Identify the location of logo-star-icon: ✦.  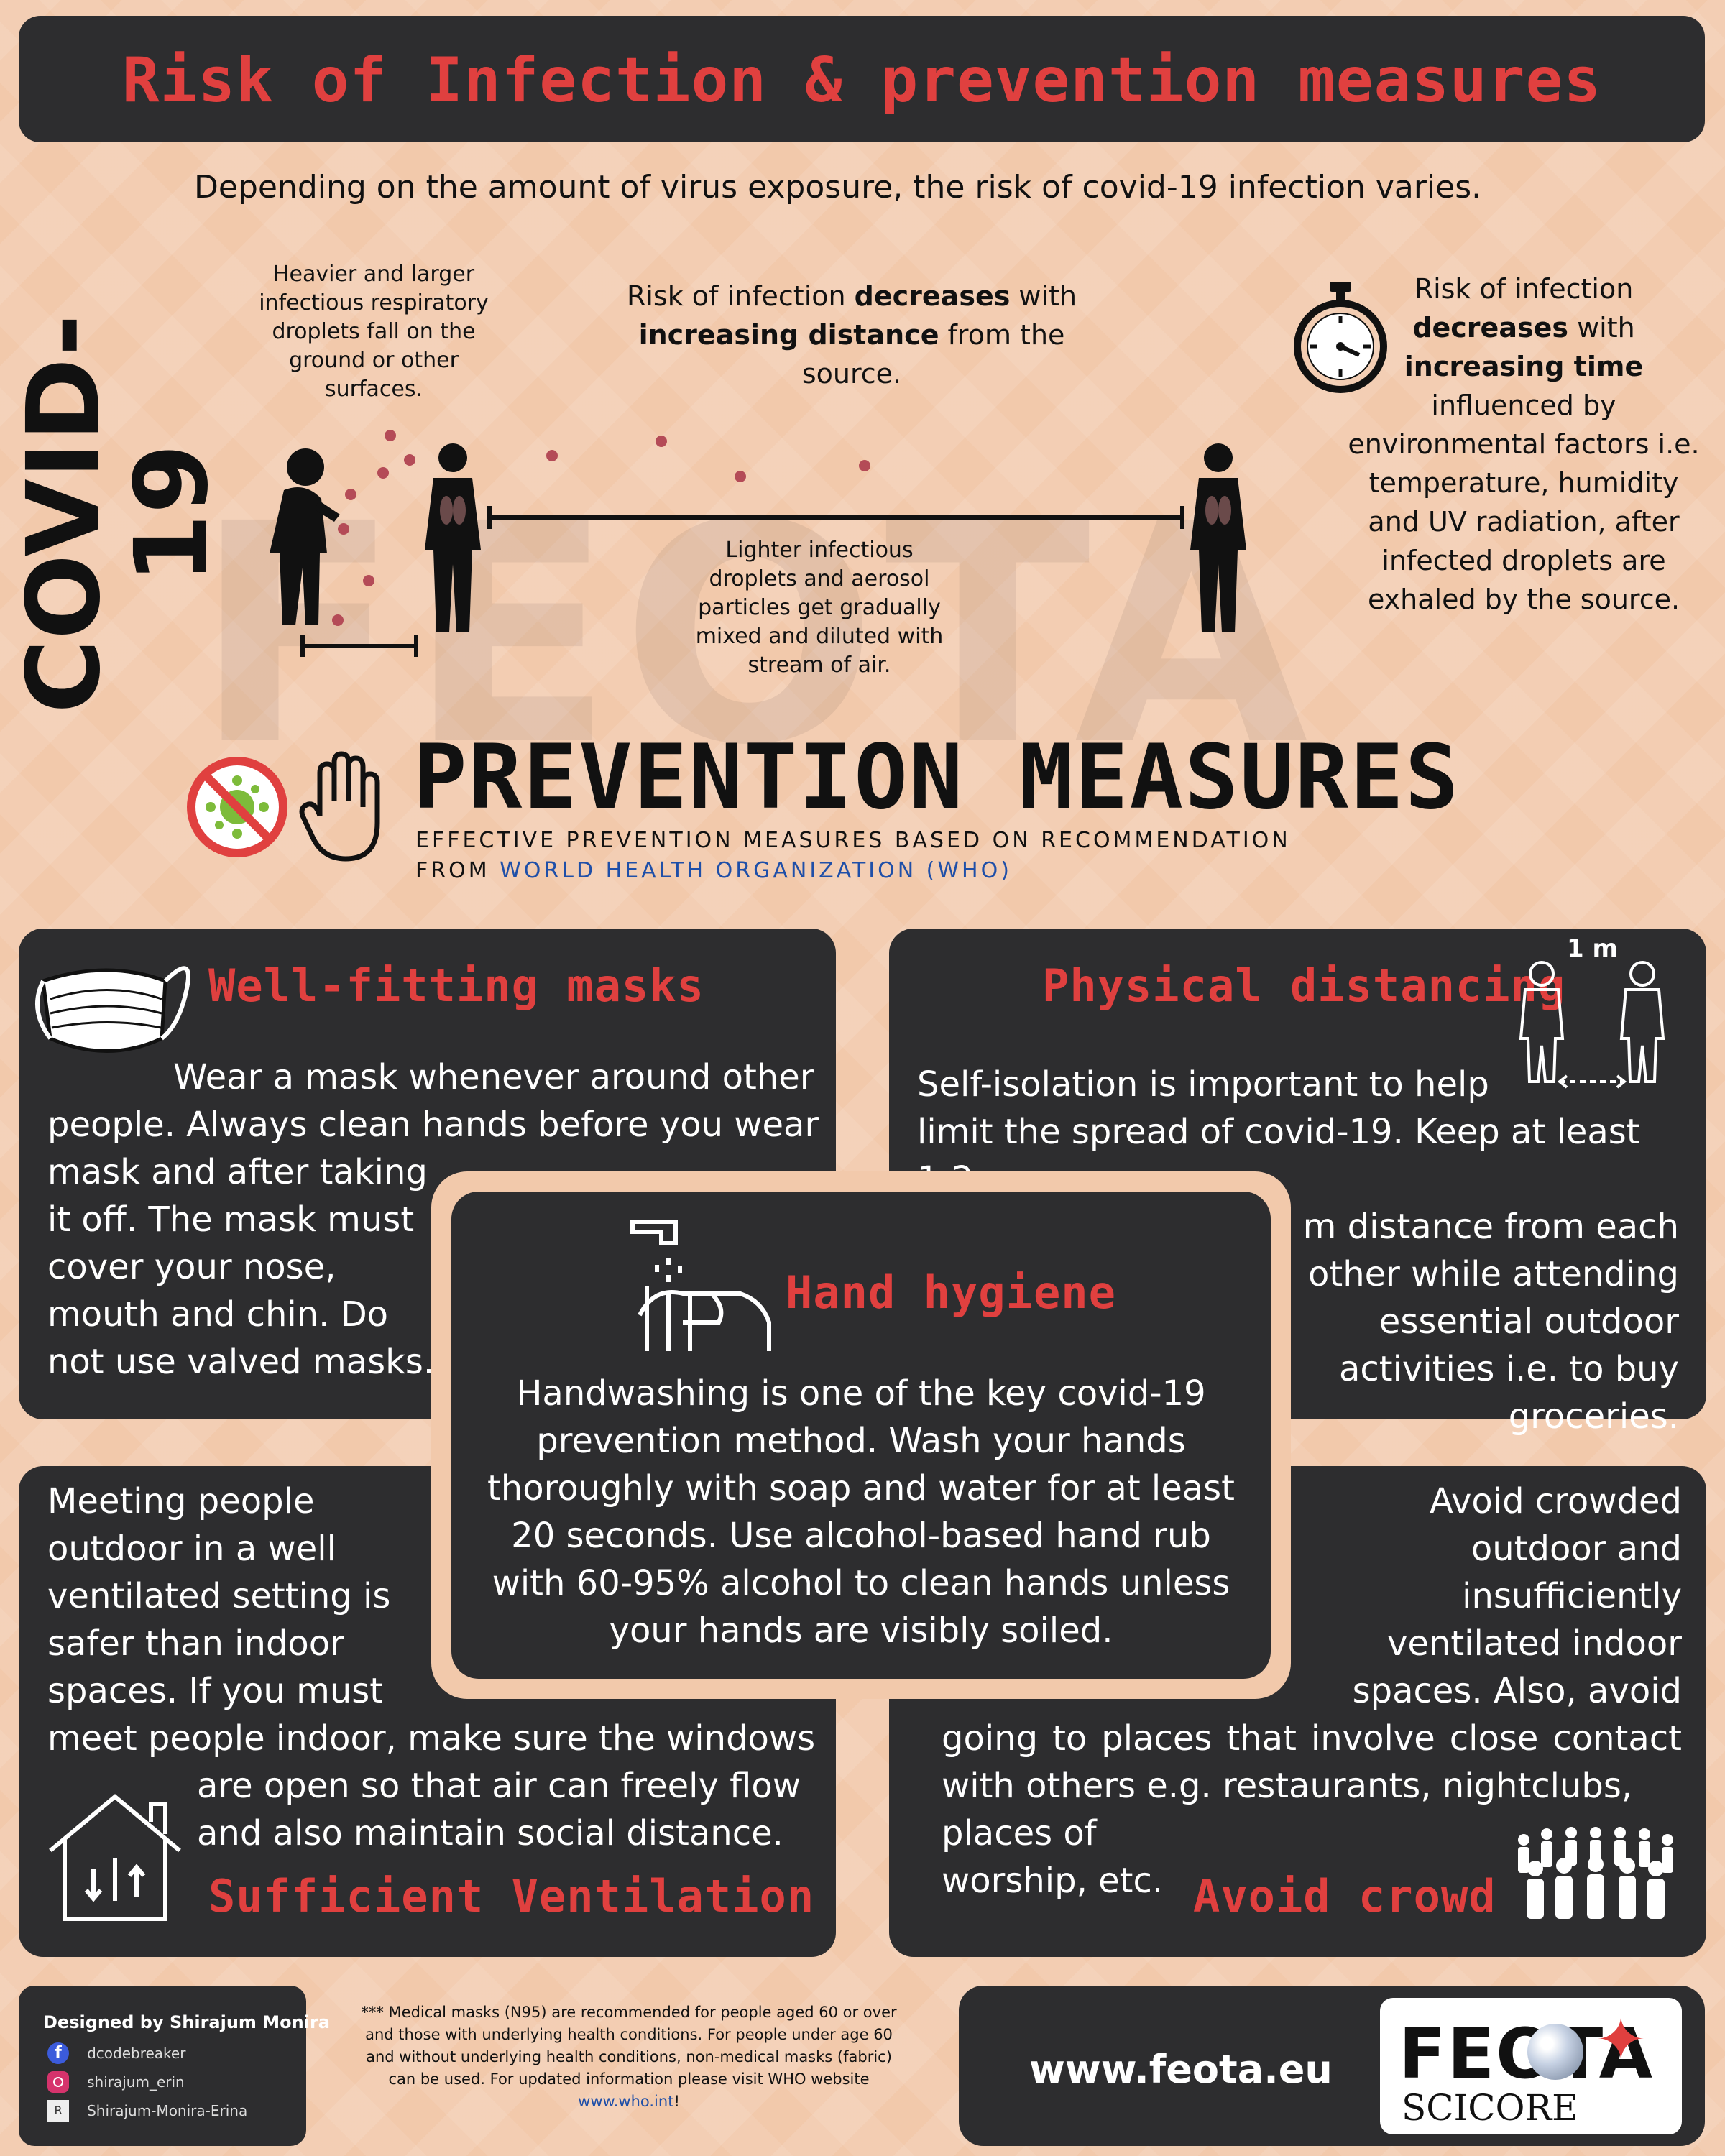
(1621, 2039).